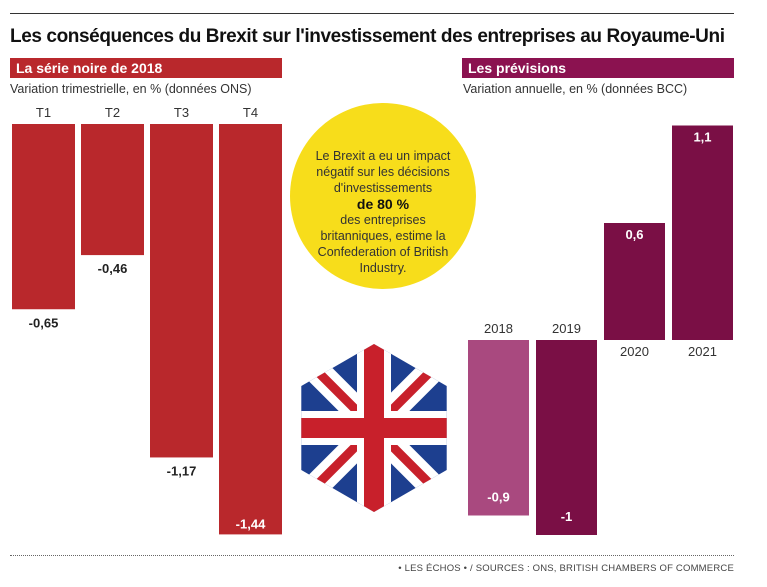  Describe the element at coordinates (113, 268) in the screenshot. I see `value-label: -0,46` at that location.